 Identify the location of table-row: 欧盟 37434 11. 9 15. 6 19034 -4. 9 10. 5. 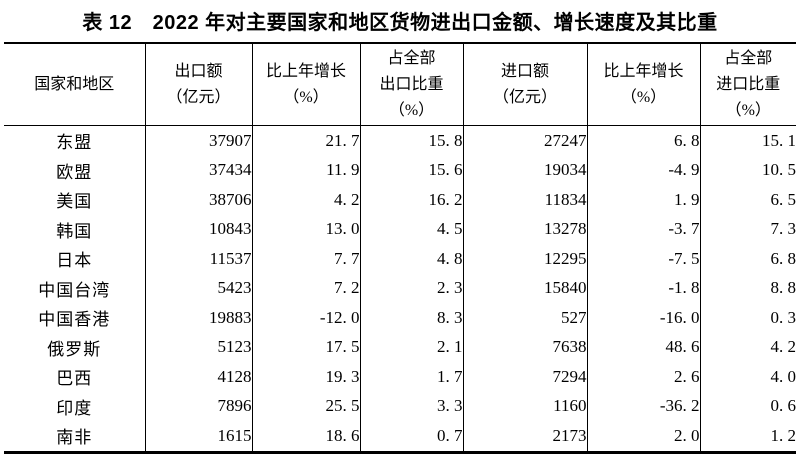
(400, 170).